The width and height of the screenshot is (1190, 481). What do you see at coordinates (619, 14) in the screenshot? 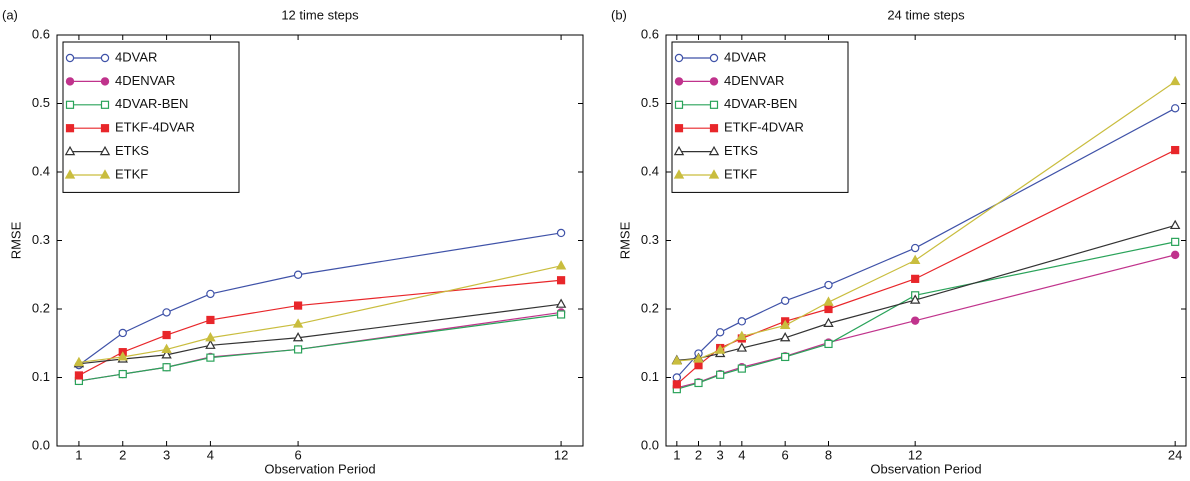
I see `panel-label: (b)` at bounding box center [619, 14].